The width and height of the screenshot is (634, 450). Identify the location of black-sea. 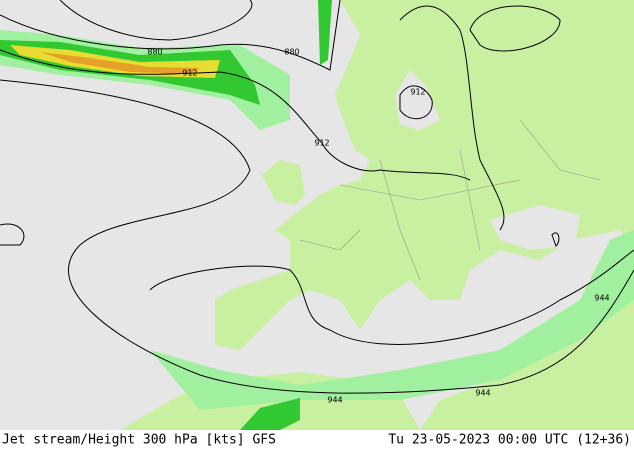
(535, 227).